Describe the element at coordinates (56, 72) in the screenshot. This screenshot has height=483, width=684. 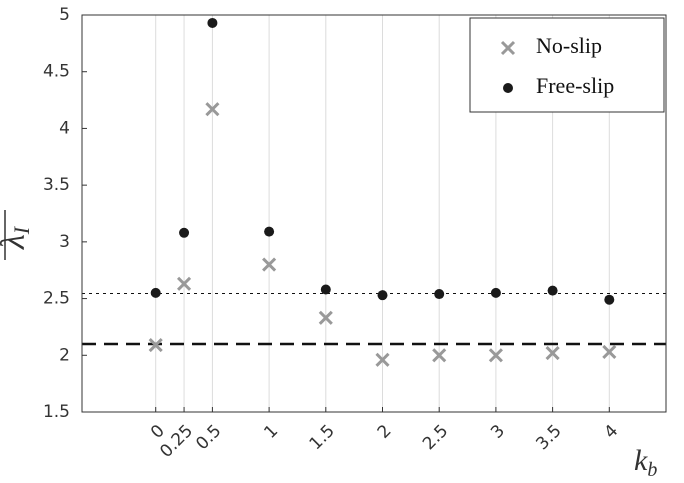
I see `y-tick-label: 4.5` at that location.